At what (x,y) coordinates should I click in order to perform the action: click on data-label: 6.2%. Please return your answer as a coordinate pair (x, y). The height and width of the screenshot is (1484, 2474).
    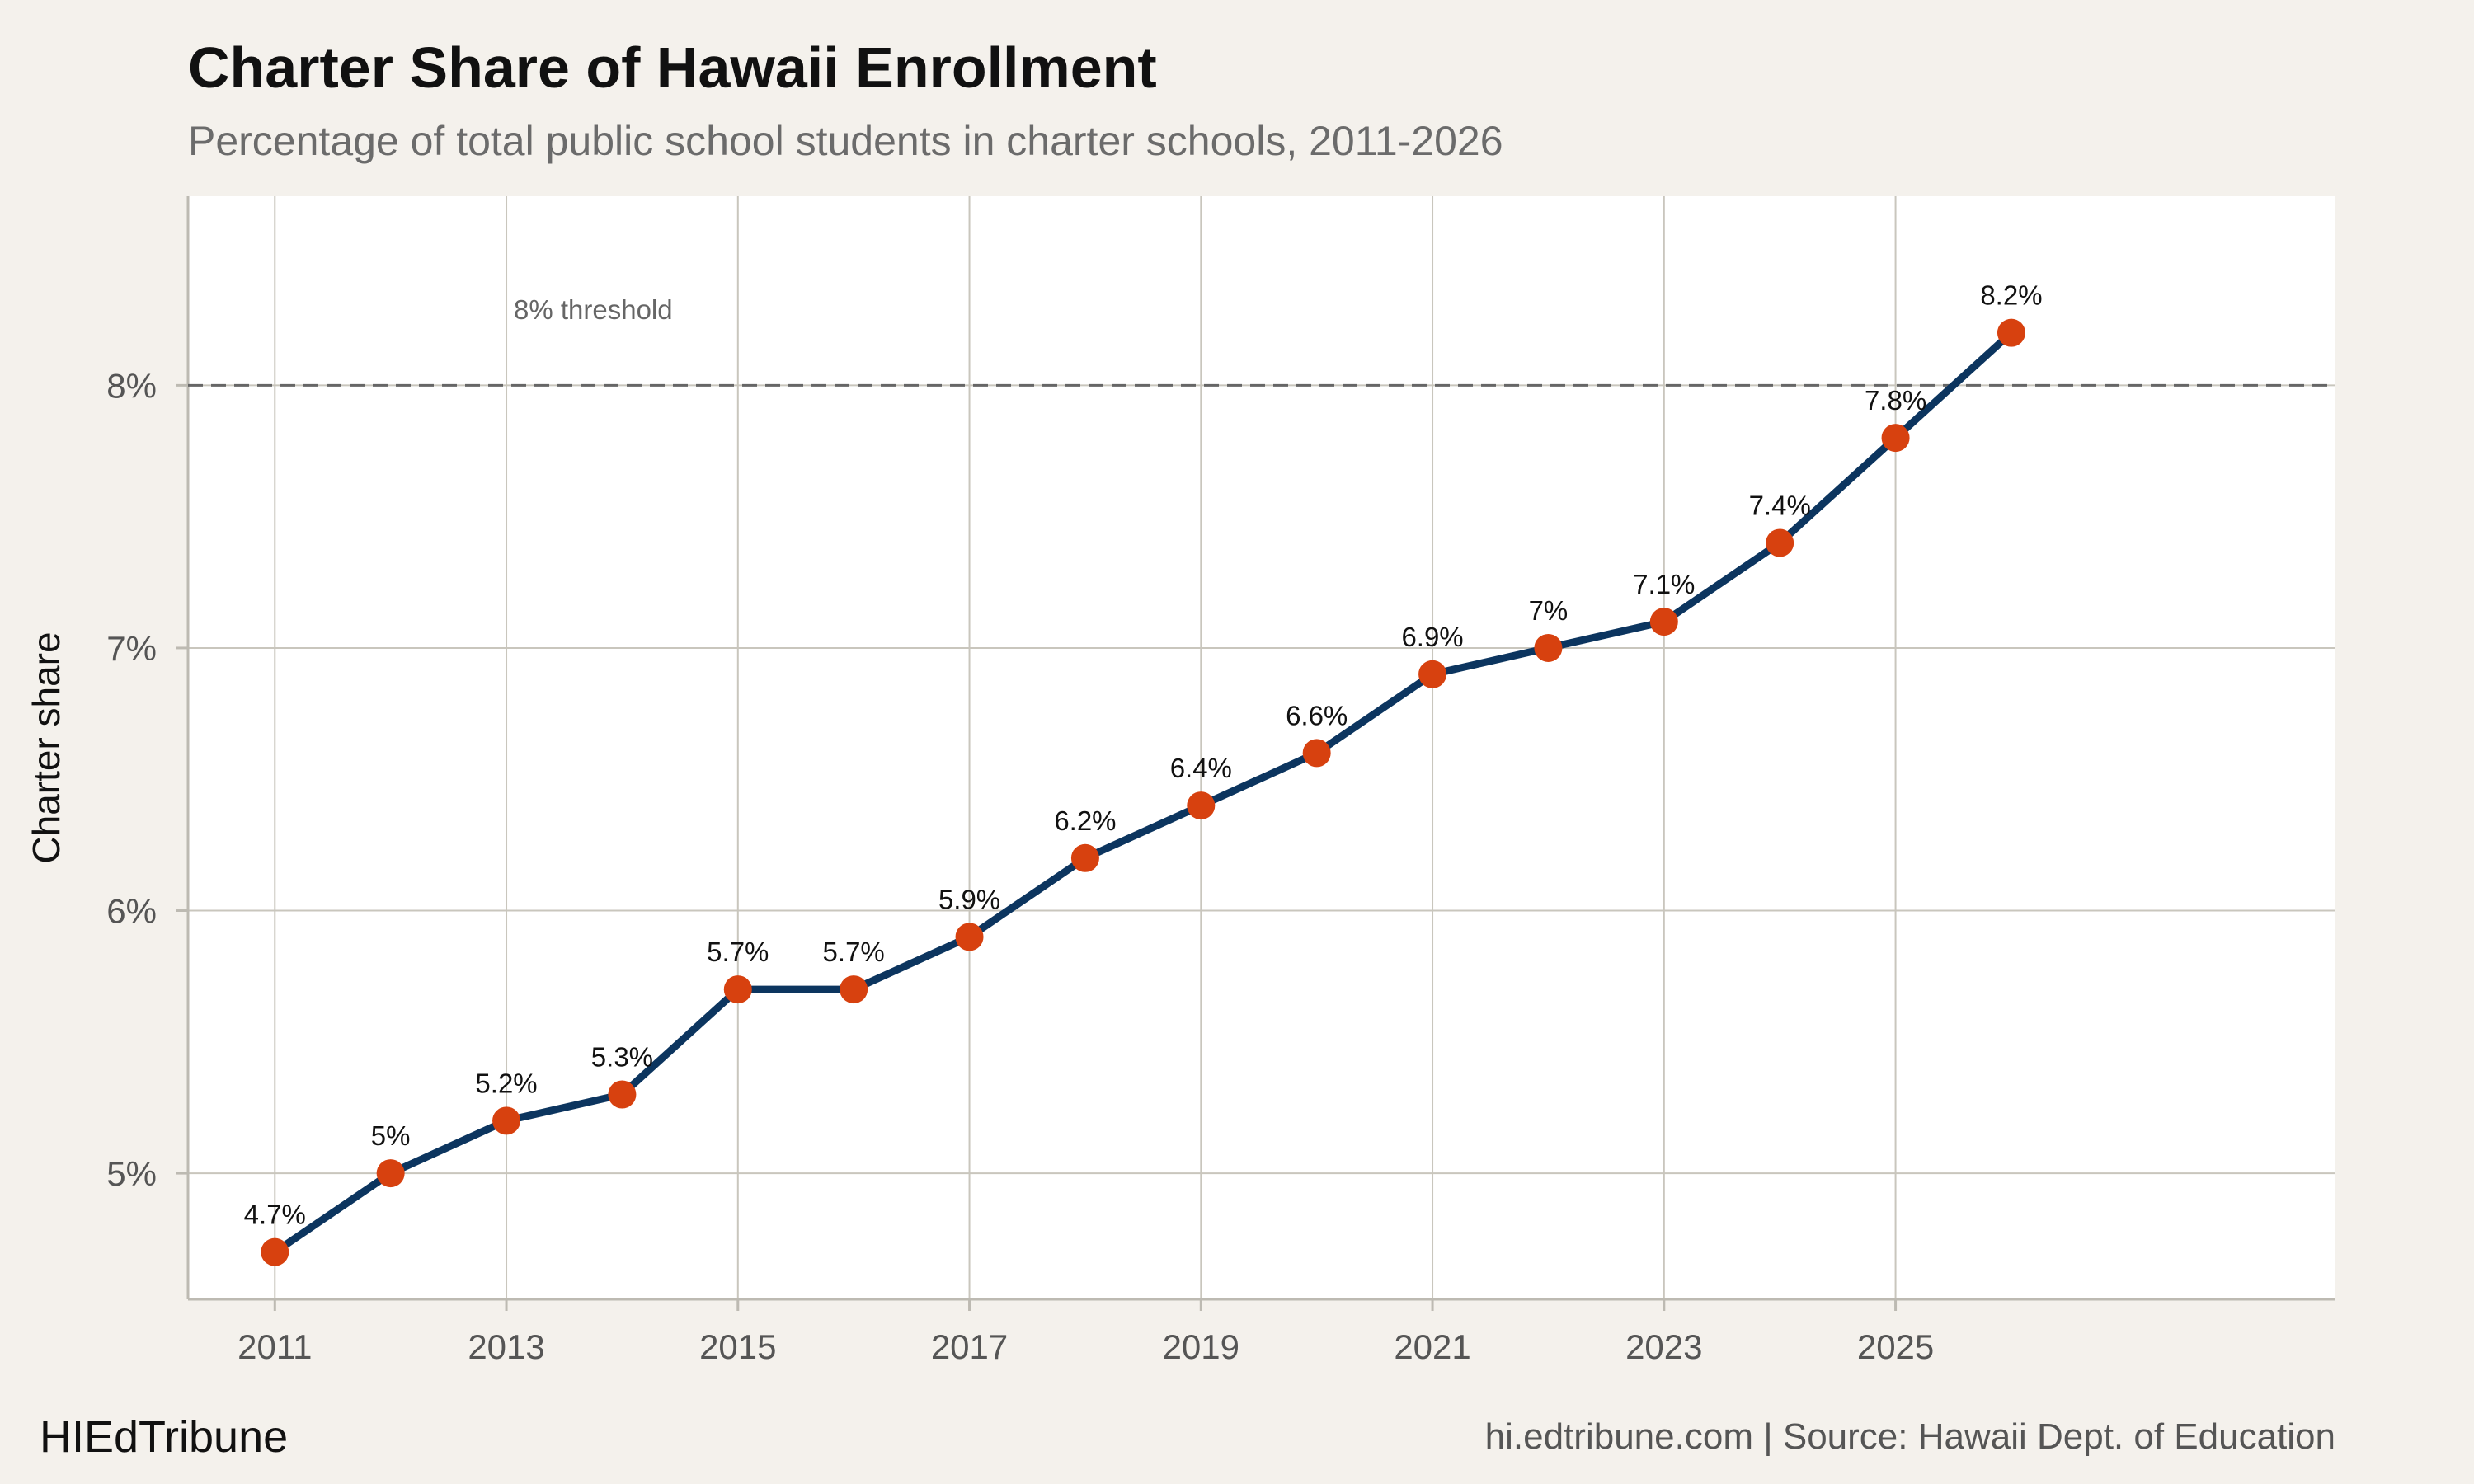
    Looking at the image, I should click on (1085, 820).